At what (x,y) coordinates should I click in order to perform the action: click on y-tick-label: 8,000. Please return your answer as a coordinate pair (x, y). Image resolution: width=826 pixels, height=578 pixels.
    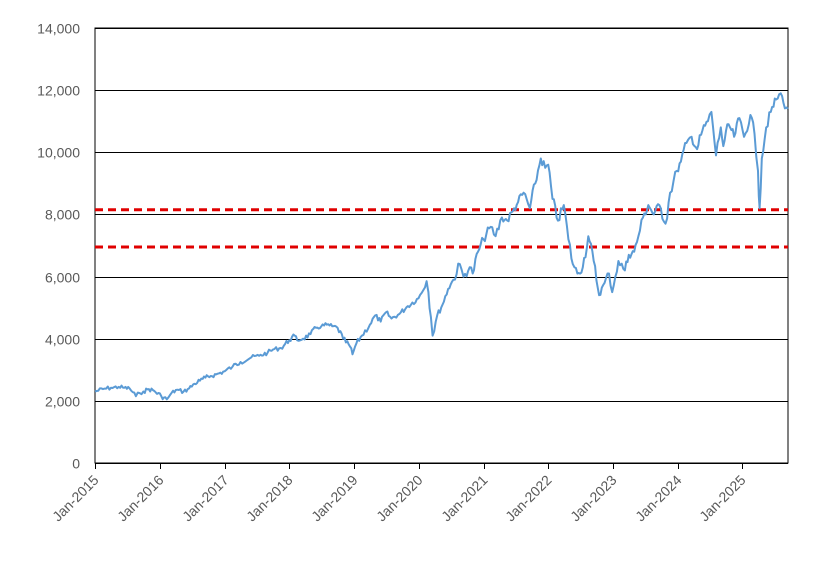
    Looking at the image, I should click on (62, 215).